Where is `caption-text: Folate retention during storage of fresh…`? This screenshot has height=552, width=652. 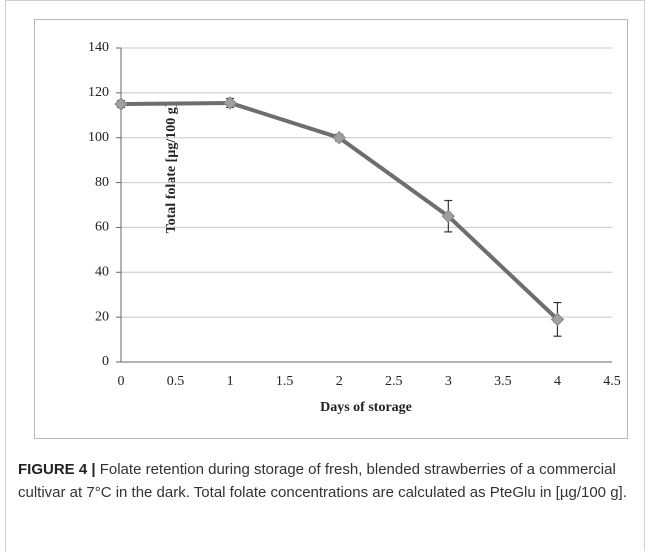 caption-text: Folate retention during storage of fresh… is located at coordinates (322, 481).